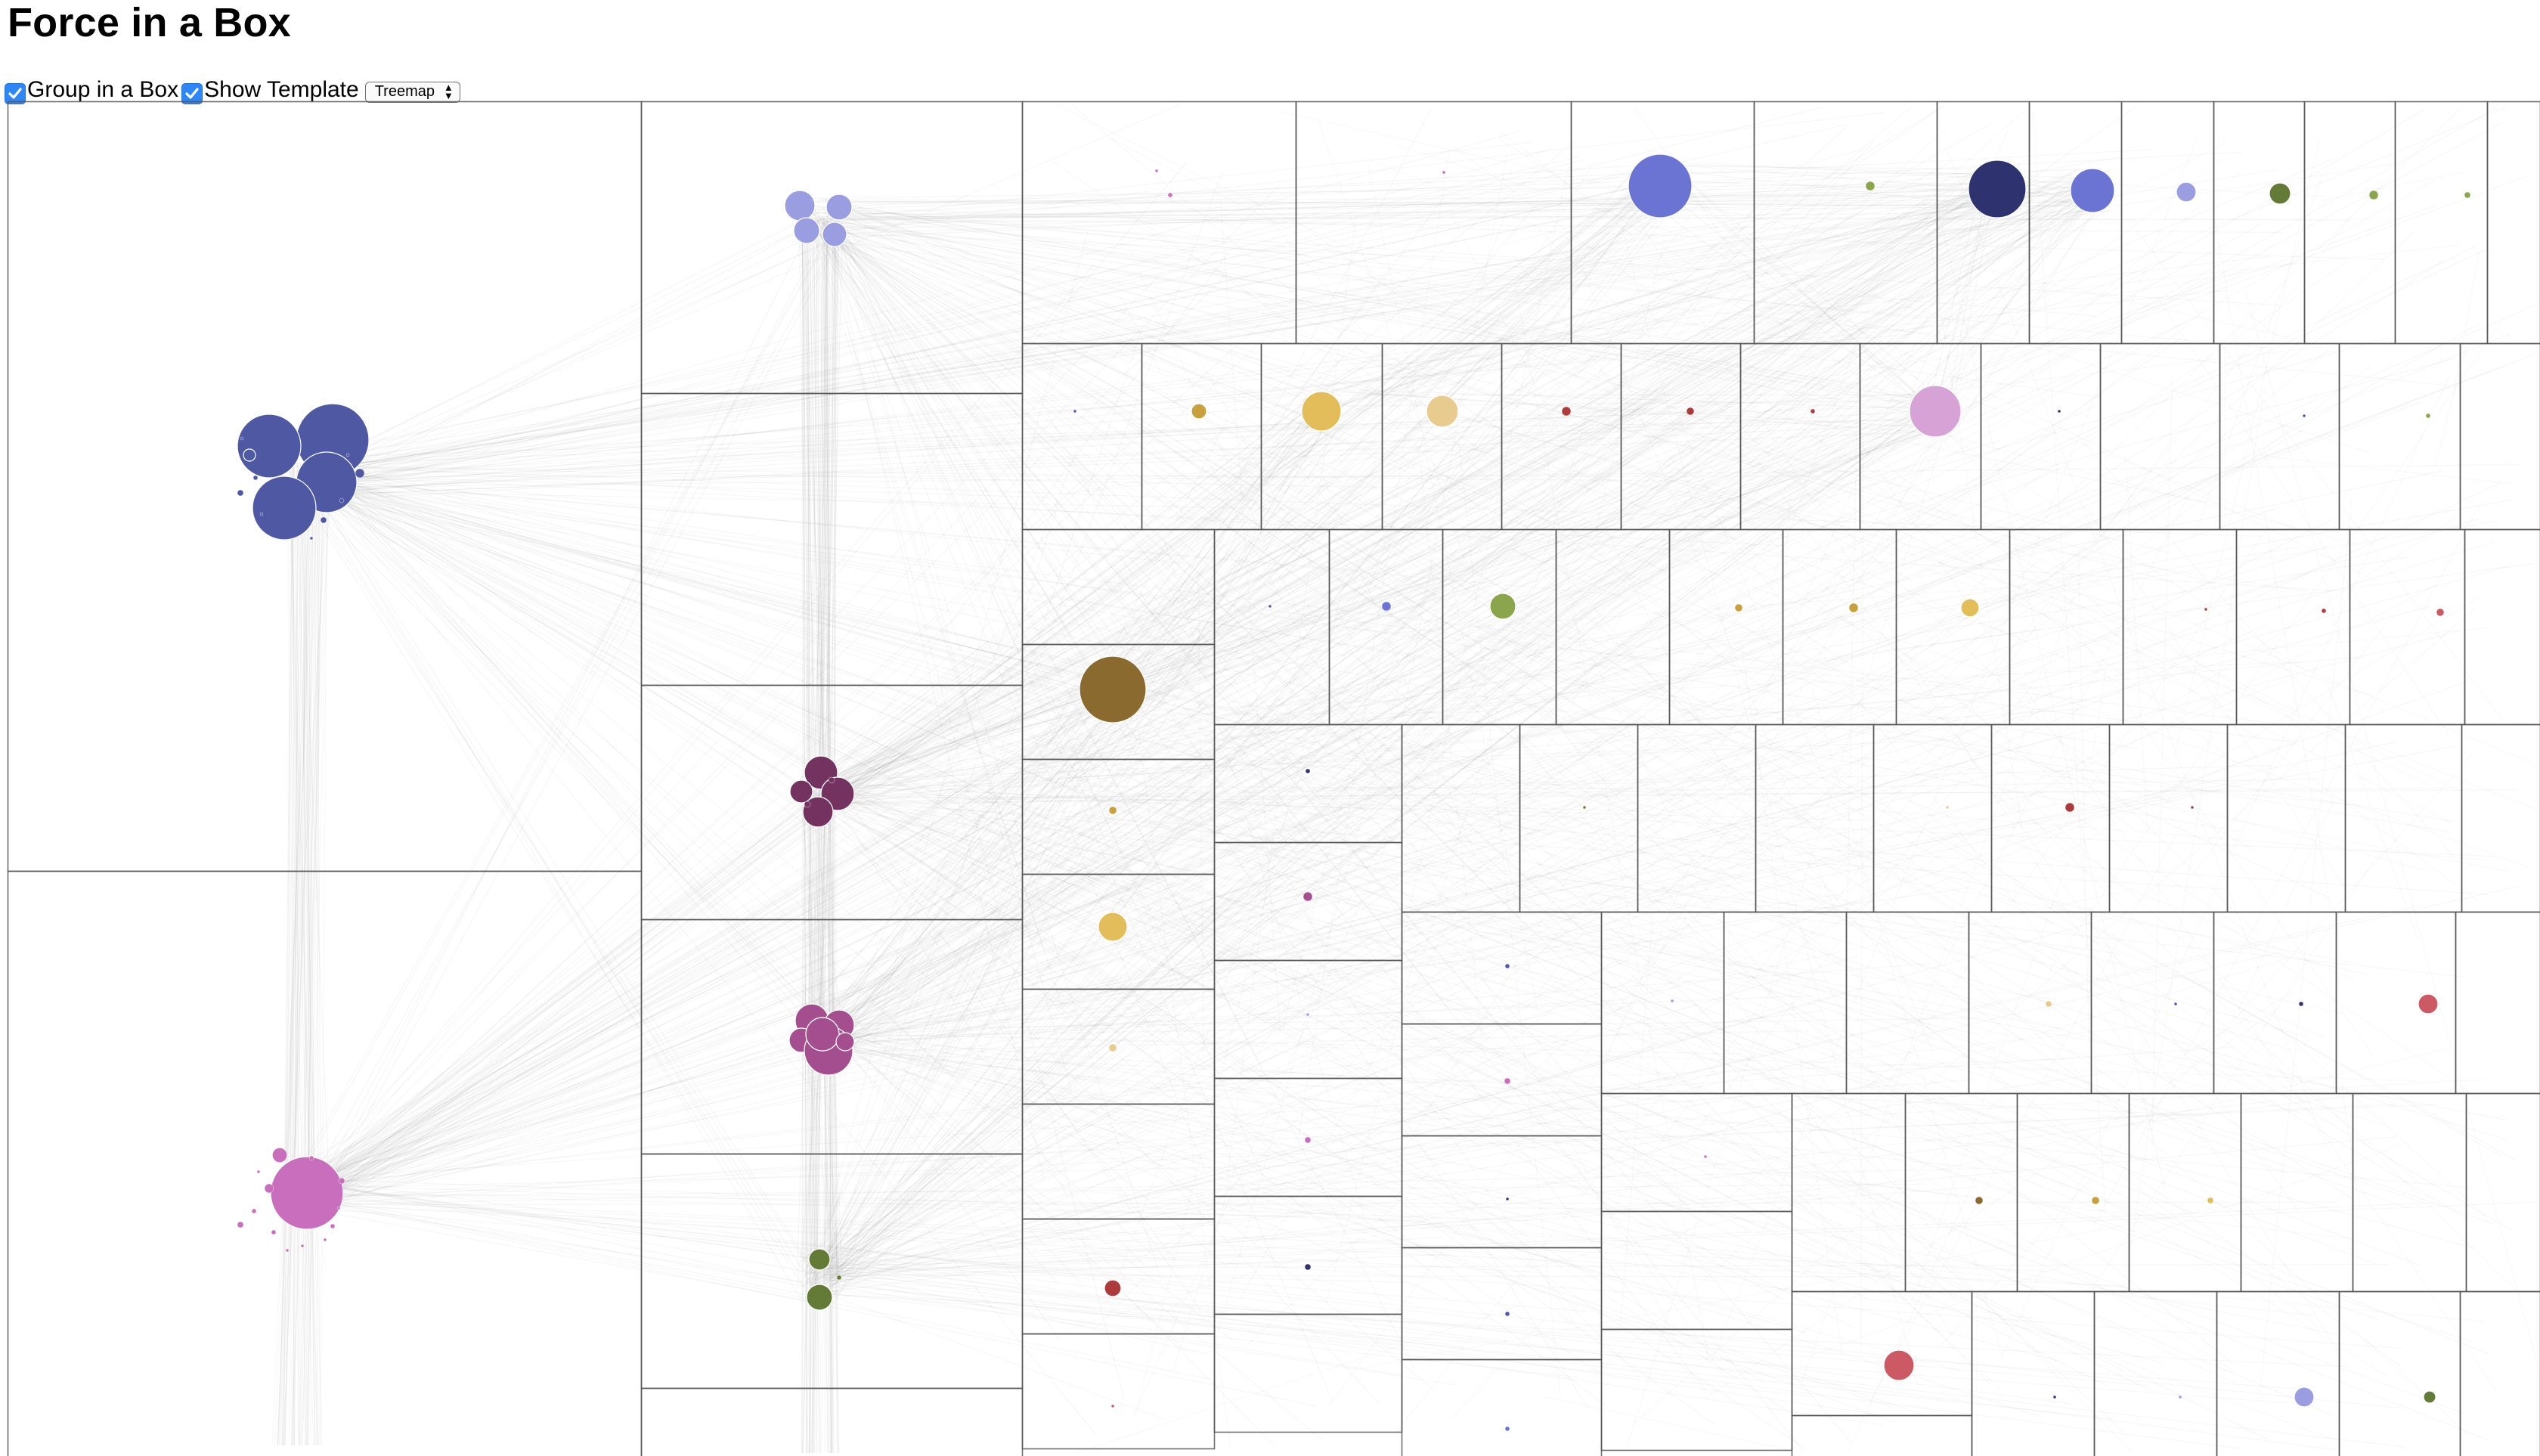  I want to click on lavender-node, so click(800, 205).